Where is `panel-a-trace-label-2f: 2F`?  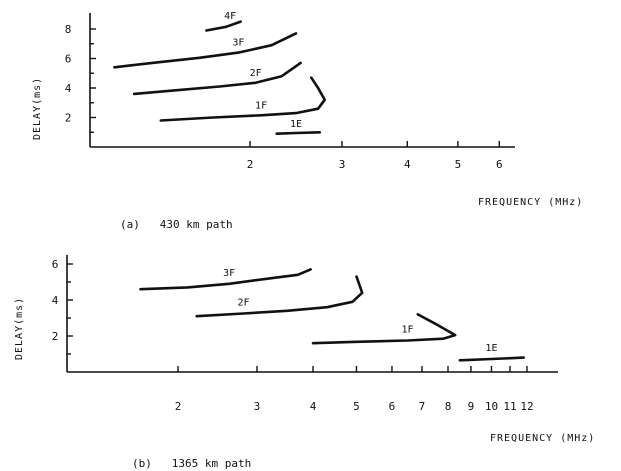
panel-a-trace-label-2f: 2F is located at coordinates (256, 73).